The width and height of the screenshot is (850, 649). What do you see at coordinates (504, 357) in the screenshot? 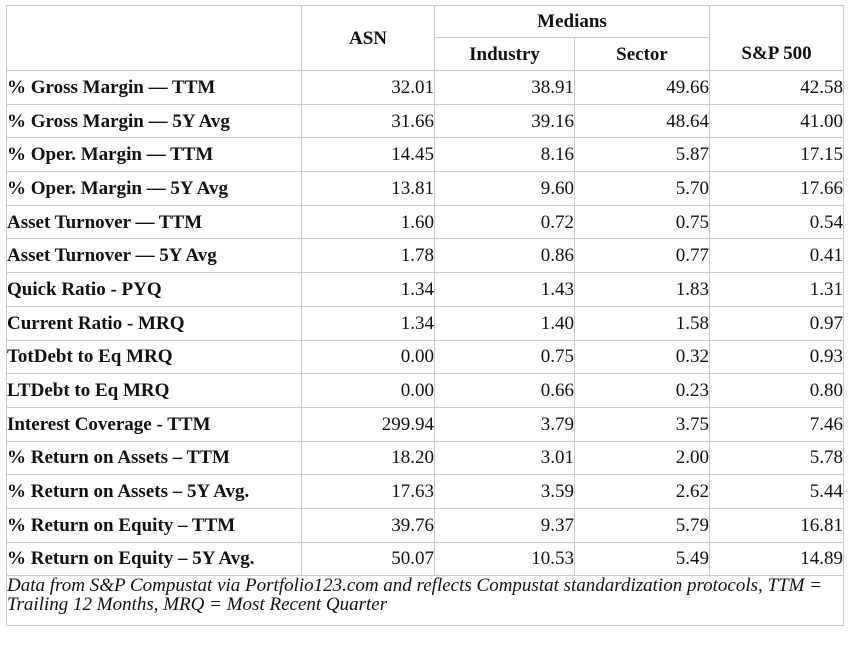
I see `industry-value: 0.75` at bounding box center [504, 357].